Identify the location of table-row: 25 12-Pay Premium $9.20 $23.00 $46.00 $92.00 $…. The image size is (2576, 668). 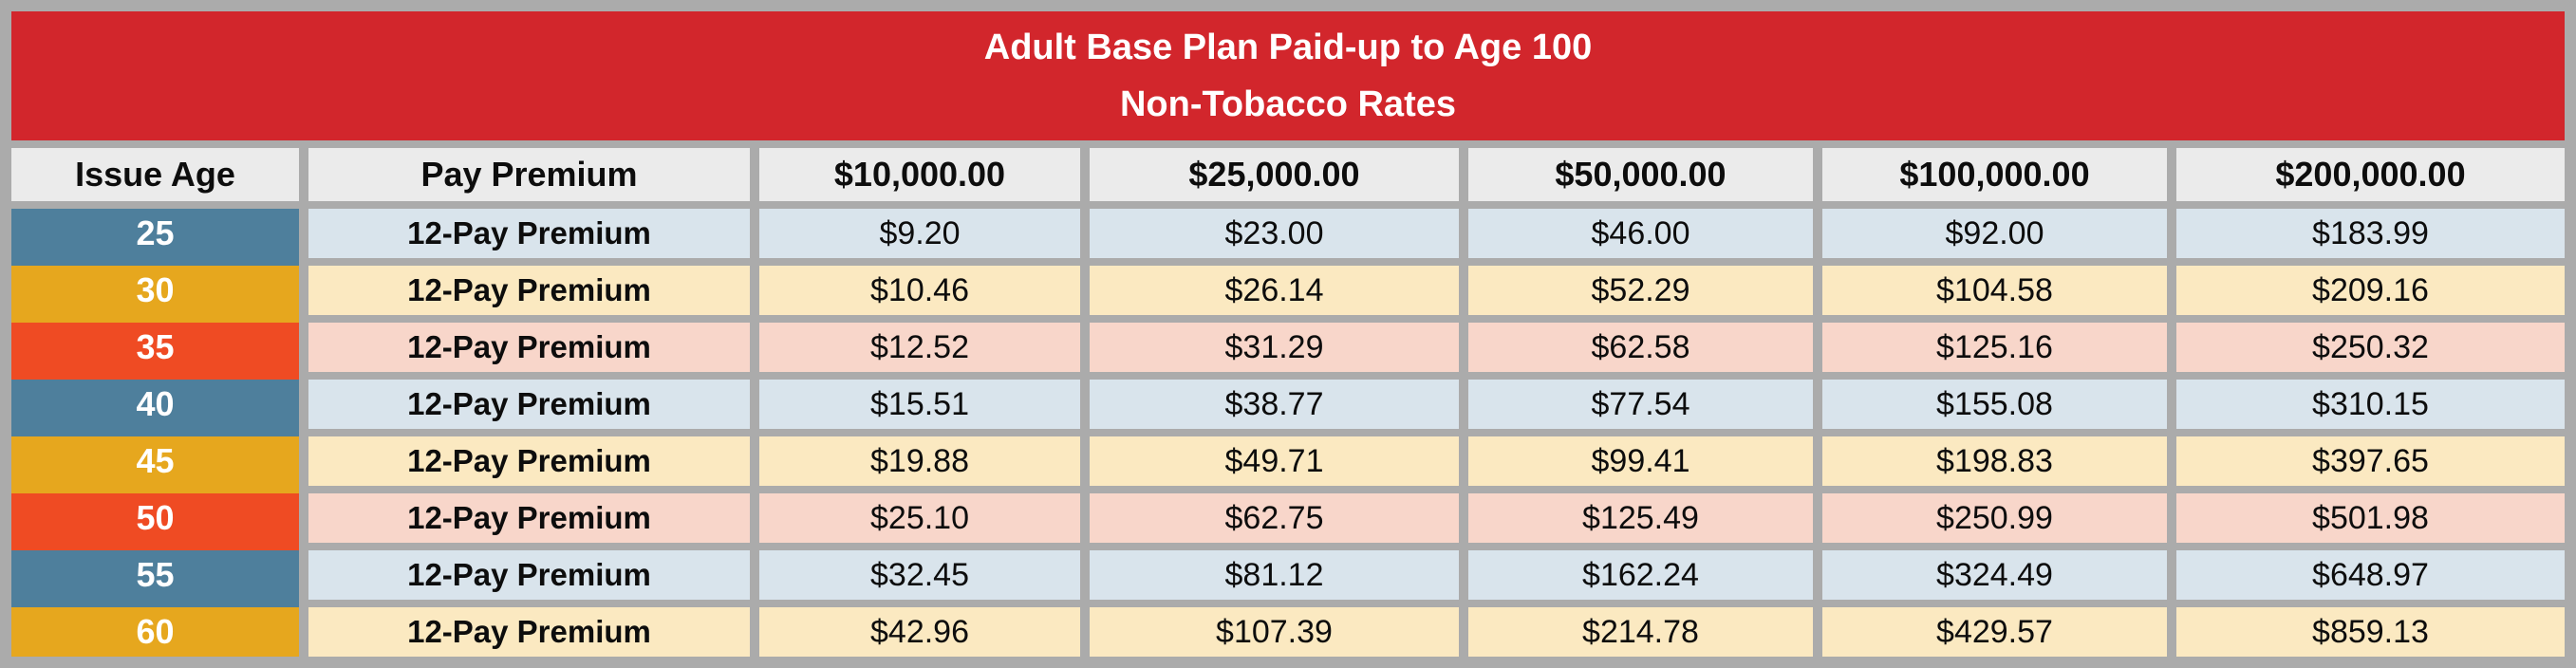
(1288, 234).